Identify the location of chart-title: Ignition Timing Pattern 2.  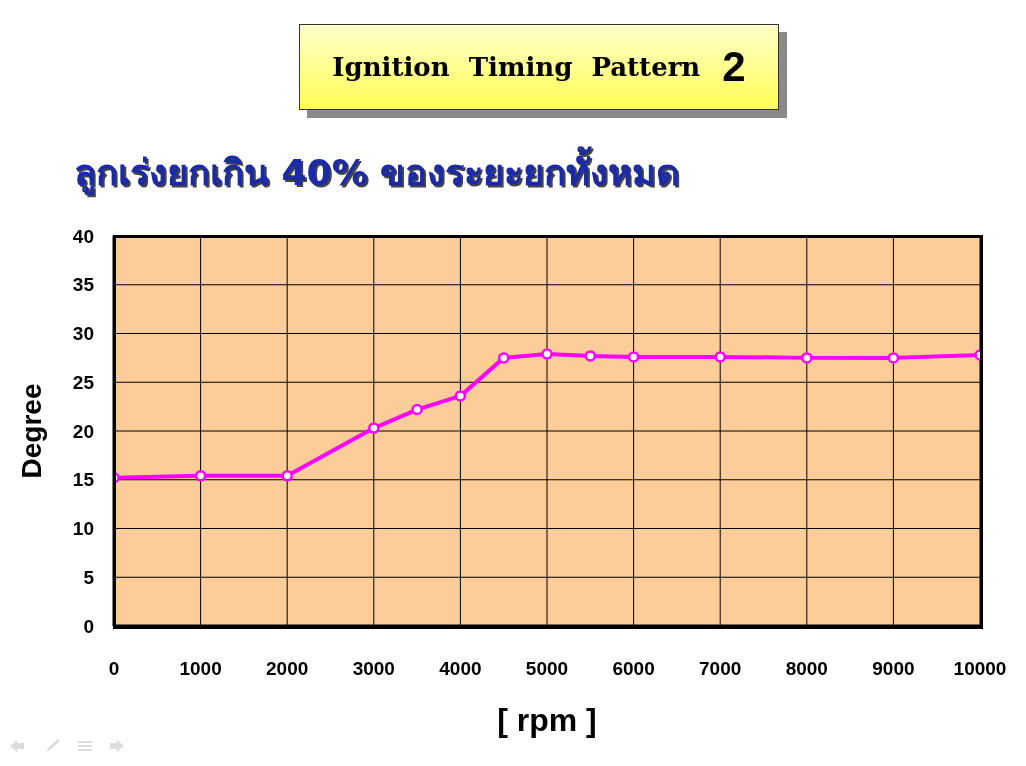
(539, 67).